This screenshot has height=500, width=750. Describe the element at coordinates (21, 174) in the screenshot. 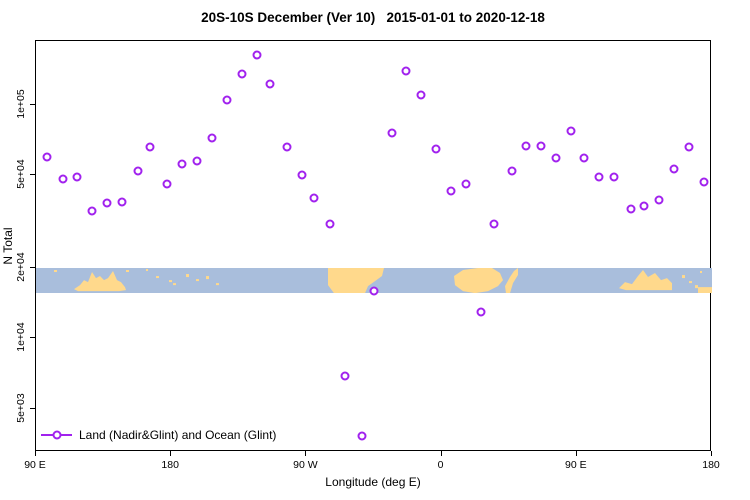

I see `y-axis-tick-label: 5e+04` at that location.